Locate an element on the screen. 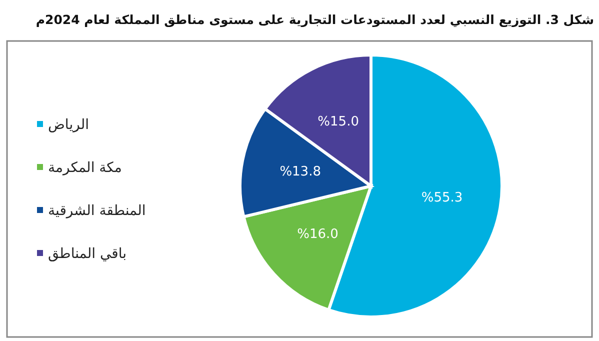 The image size is (599, 341). legend-label: الرياض is located at coordinates (68, 124).